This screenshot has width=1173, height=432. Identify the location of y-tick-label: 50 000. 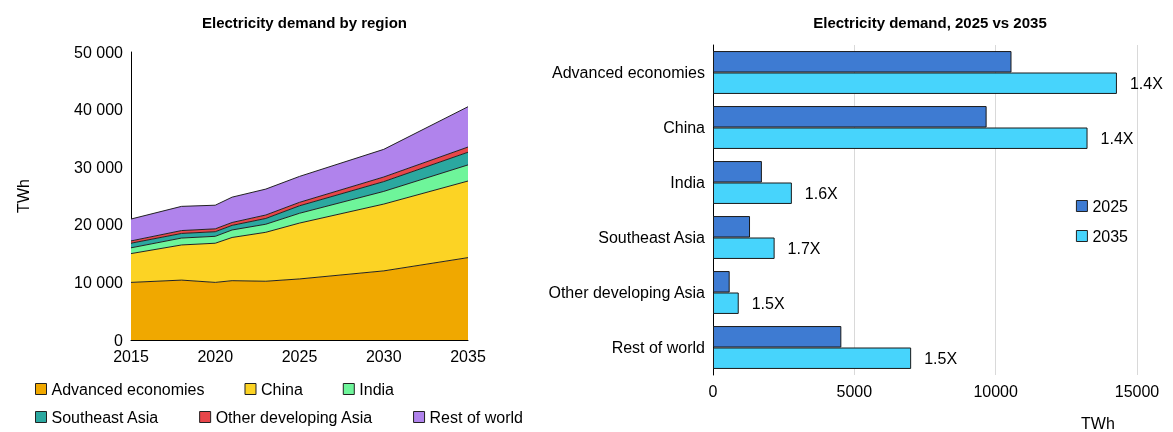
(99, 52).